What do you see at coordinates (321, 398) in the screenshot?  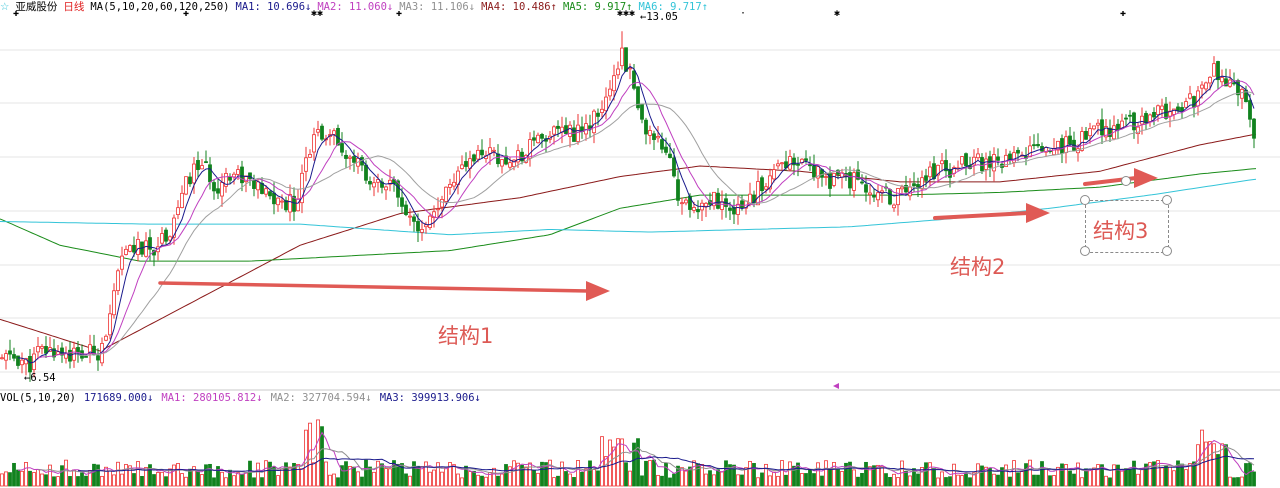 I see `vol-ma2: MA2: 327704.594↓` at bounding box center [321, 398].